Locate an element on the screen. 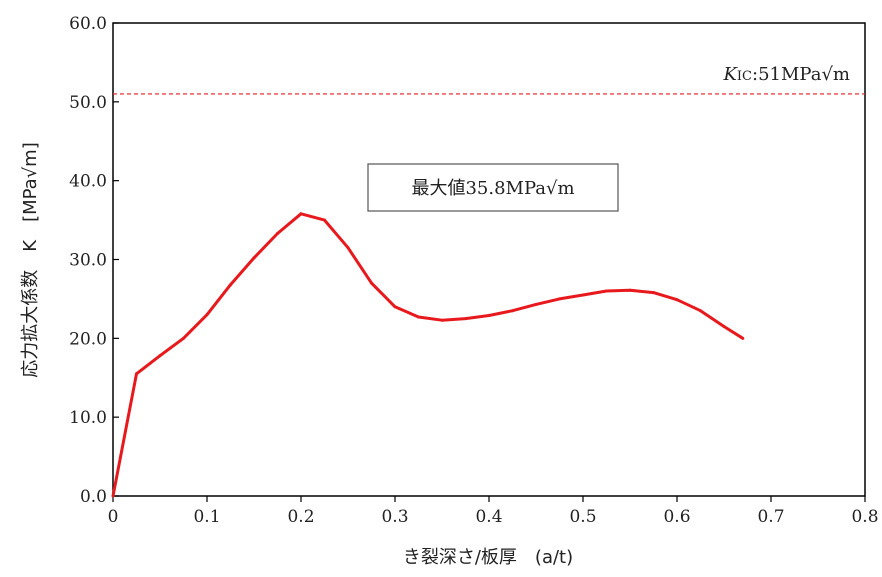 This screenshot has width=882, height=577. x-axis: 0 0.1 0.2 0.3 0.4 0.5 0.6 0.7 0.8 is located at coordinates (493, 511).